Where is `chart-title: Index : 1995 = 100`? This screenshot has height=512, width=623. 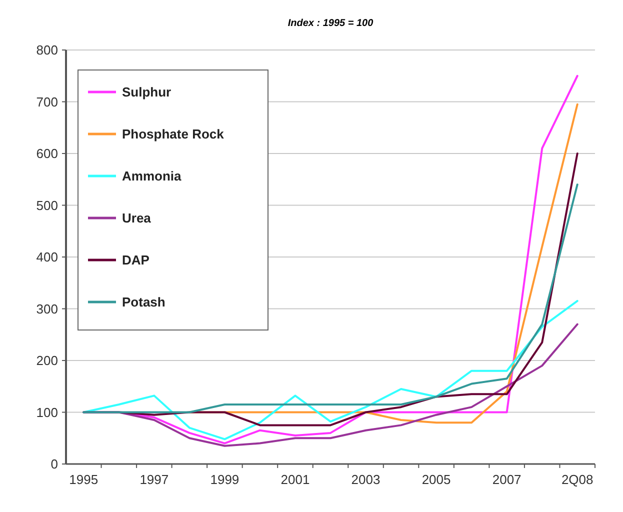 chart-title: Index : 1995 = 100 is located at coordinates (331, 23).